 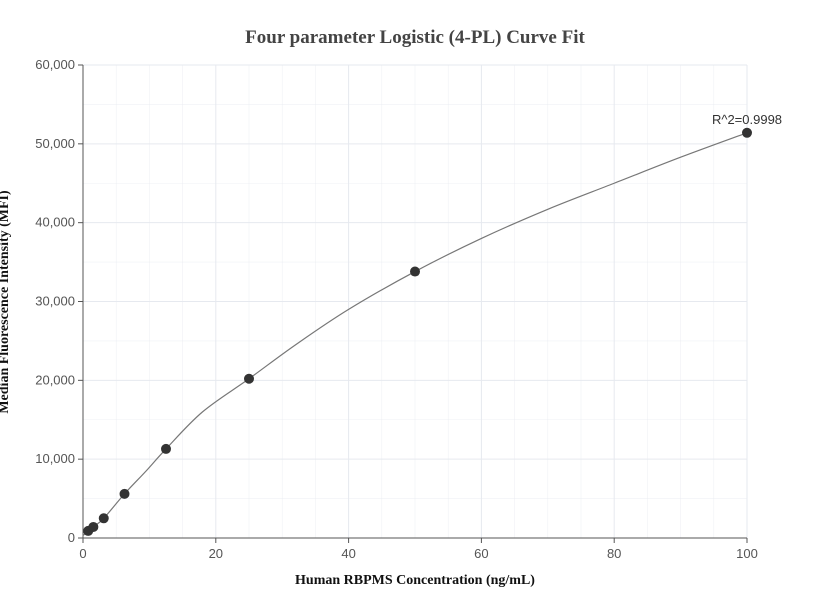 I want to click on x-axis-label: Human RBPMS Concentration (ng/mL), so click(x=415, y=580).